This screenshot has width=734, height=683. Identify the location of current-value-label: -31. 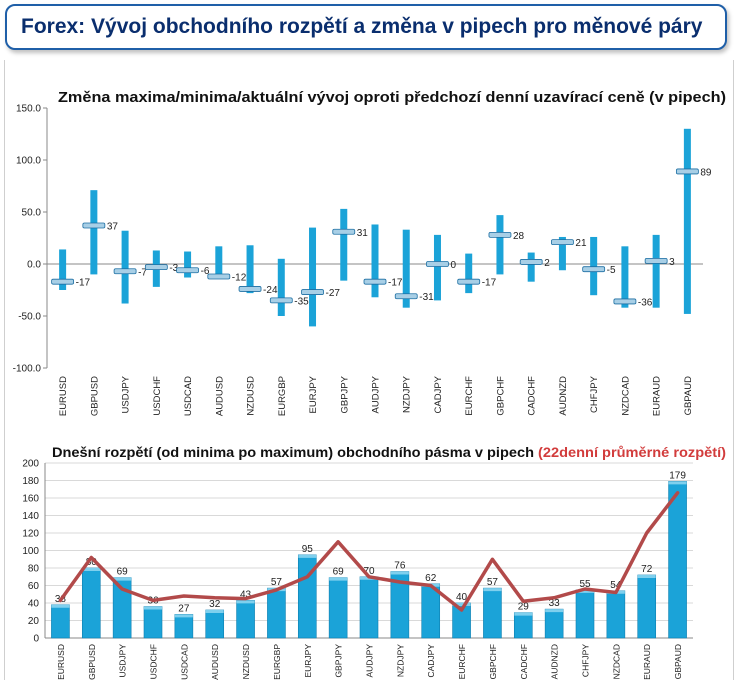
(426, 297).